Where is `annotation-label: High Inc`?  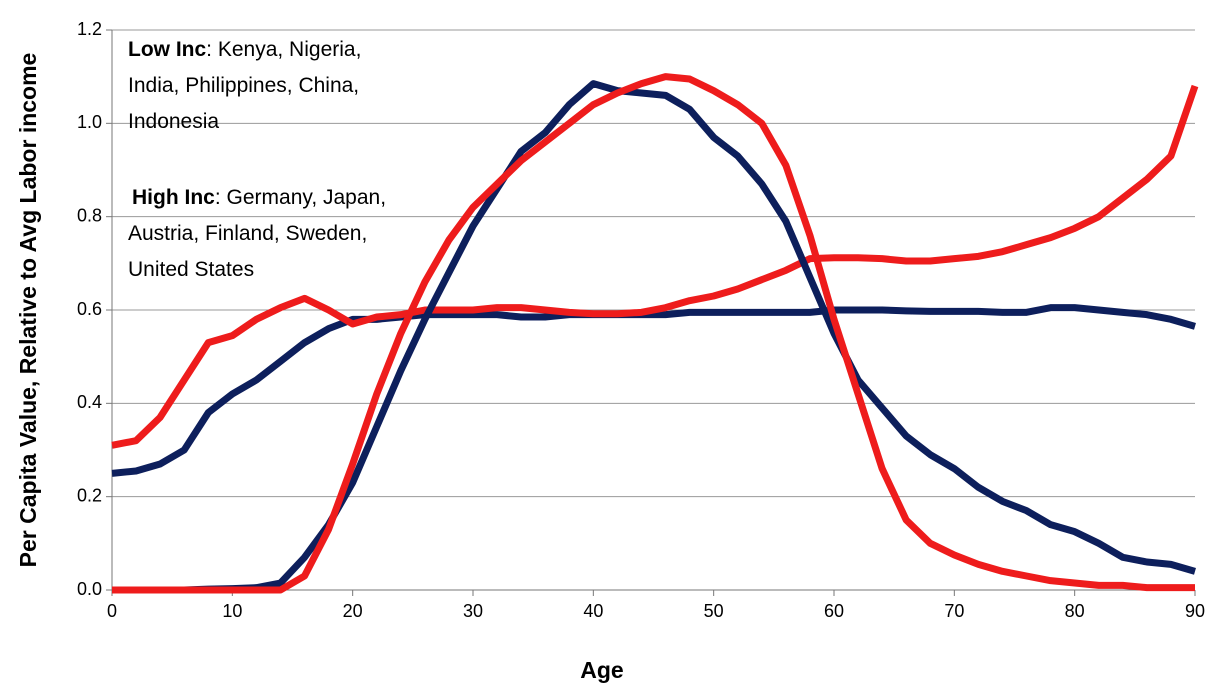 annotation-label: High Inc is located at coordinates (173, 197).